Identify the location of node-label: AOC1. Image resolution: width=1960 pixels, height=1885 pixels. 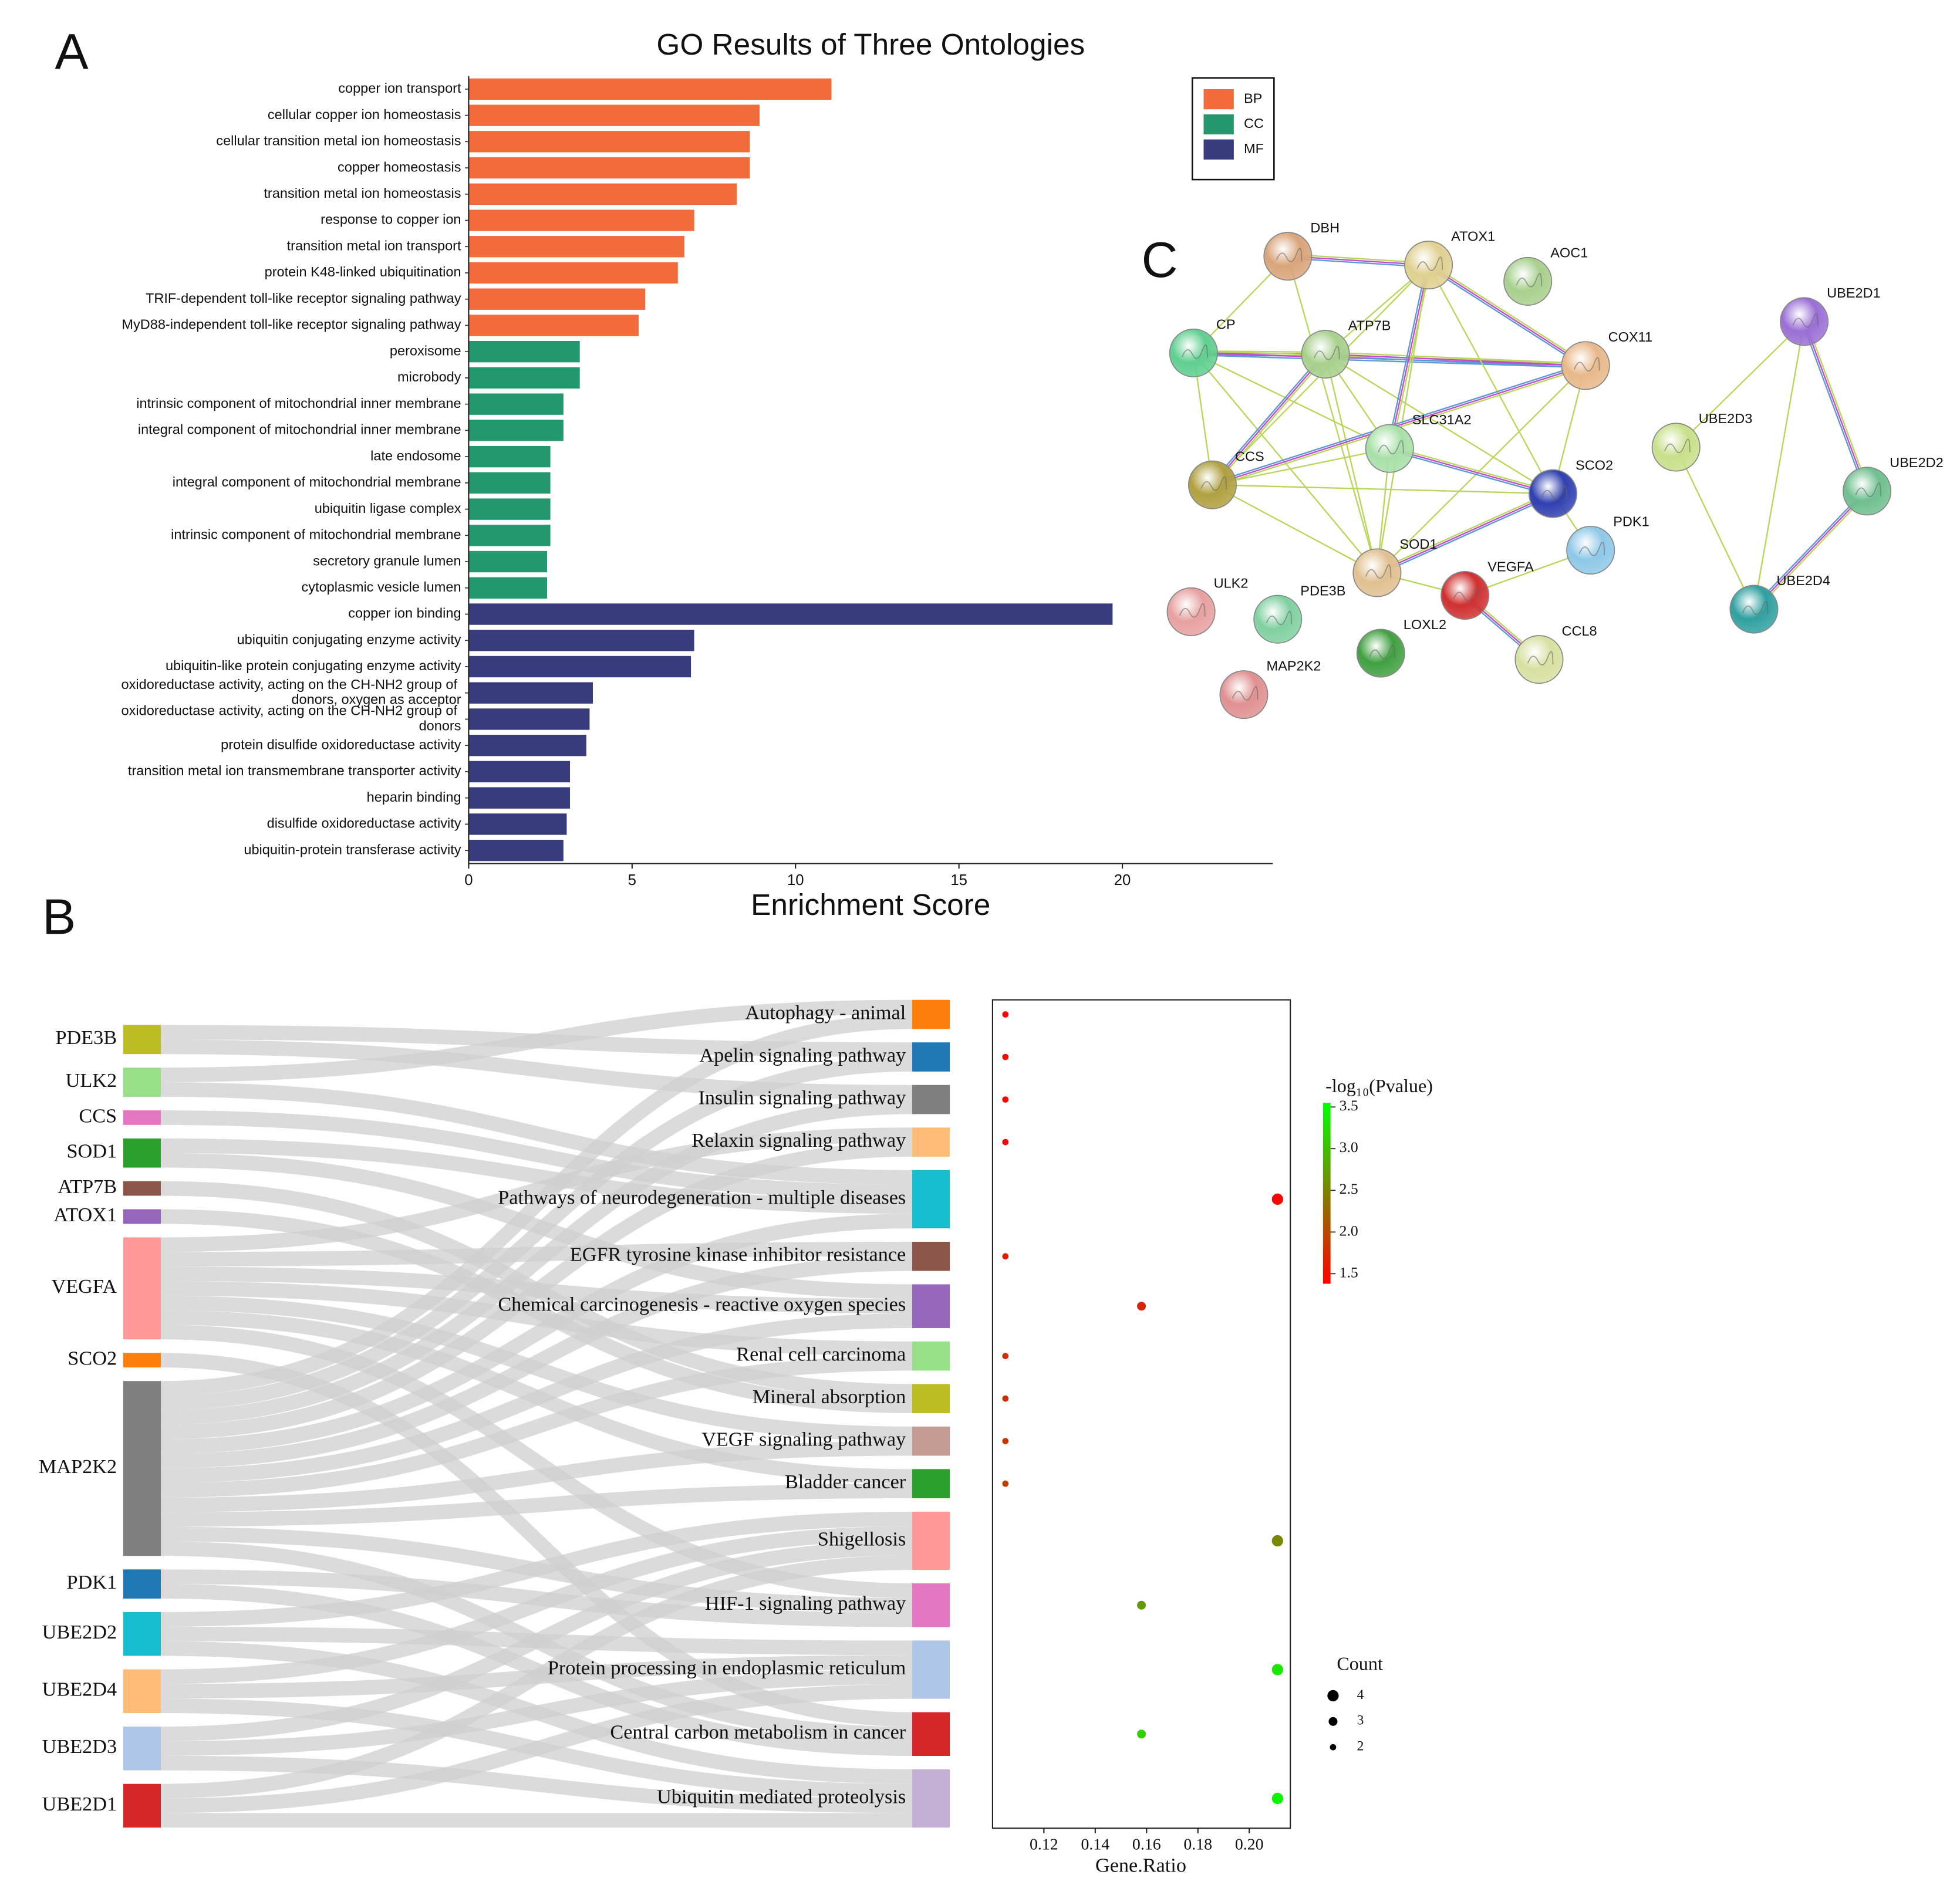
(1569, 253).